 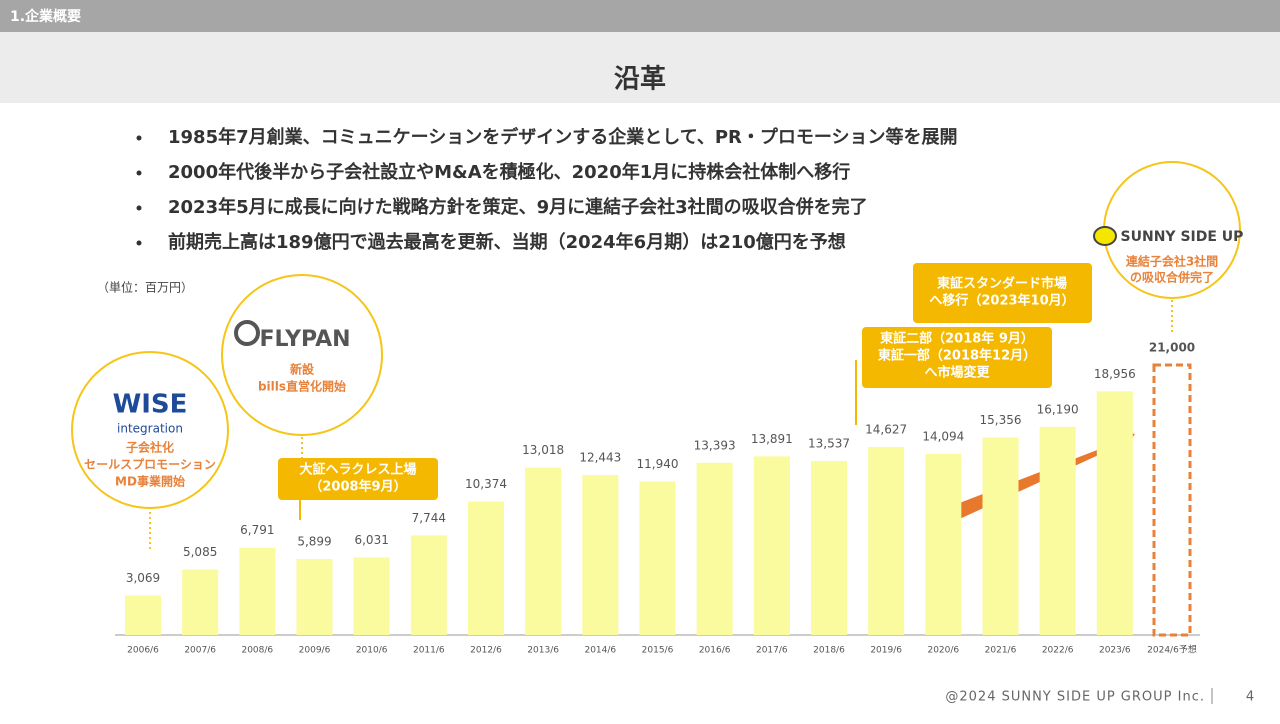 What do you see at coordinates (257, 651) in the screenshot?
I see `x-tick-label: 2008/6` at bounding box center [257, 651].